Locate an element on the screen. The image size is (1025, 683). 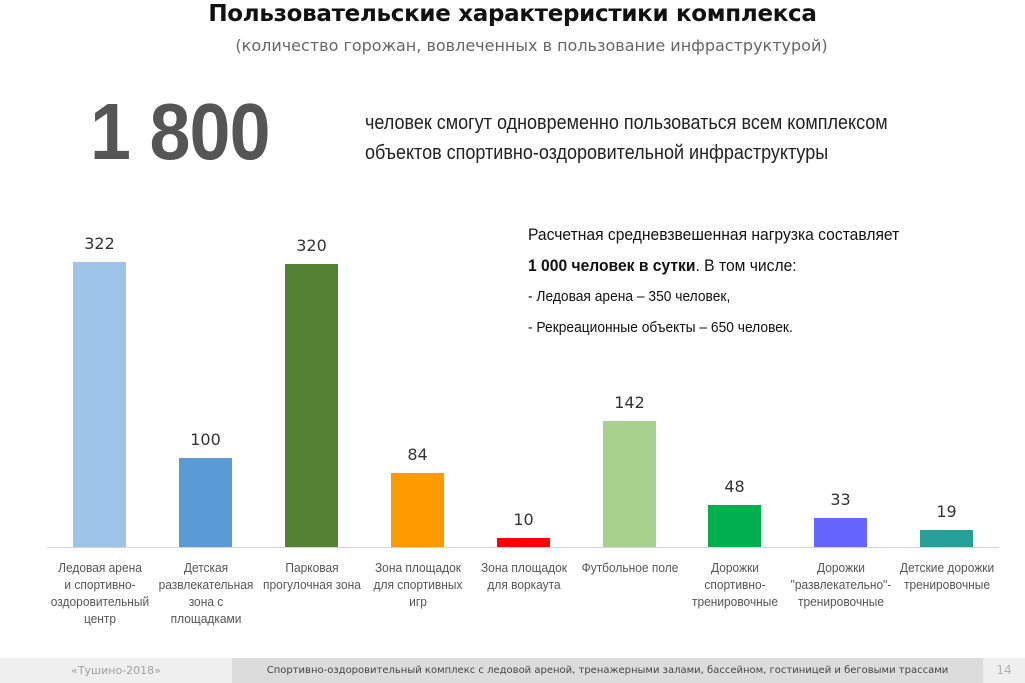
category-label-line: для спортивных is located at coordinates (417, 584).